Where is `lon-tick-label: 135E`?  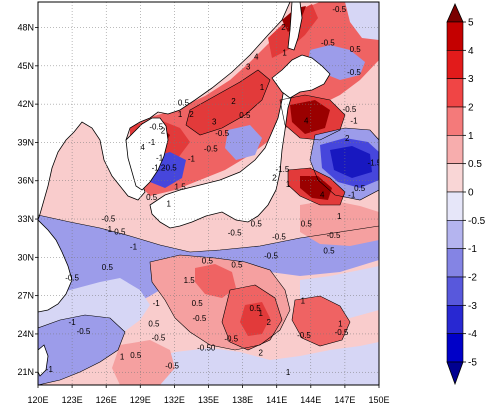 lon-tick-label: 135E is located at coordinates (208, 400).